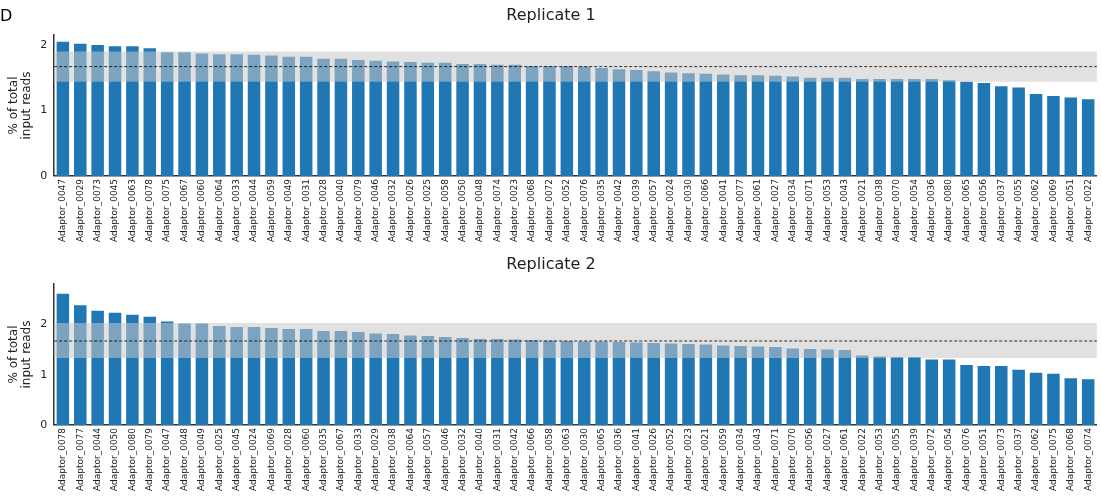 The image size is (1102, 499). What do you see at coordinates (270, 210) in the screenshot?
I see `x-tick-label: Adaptor_0059` at bounding box center [270, 210].